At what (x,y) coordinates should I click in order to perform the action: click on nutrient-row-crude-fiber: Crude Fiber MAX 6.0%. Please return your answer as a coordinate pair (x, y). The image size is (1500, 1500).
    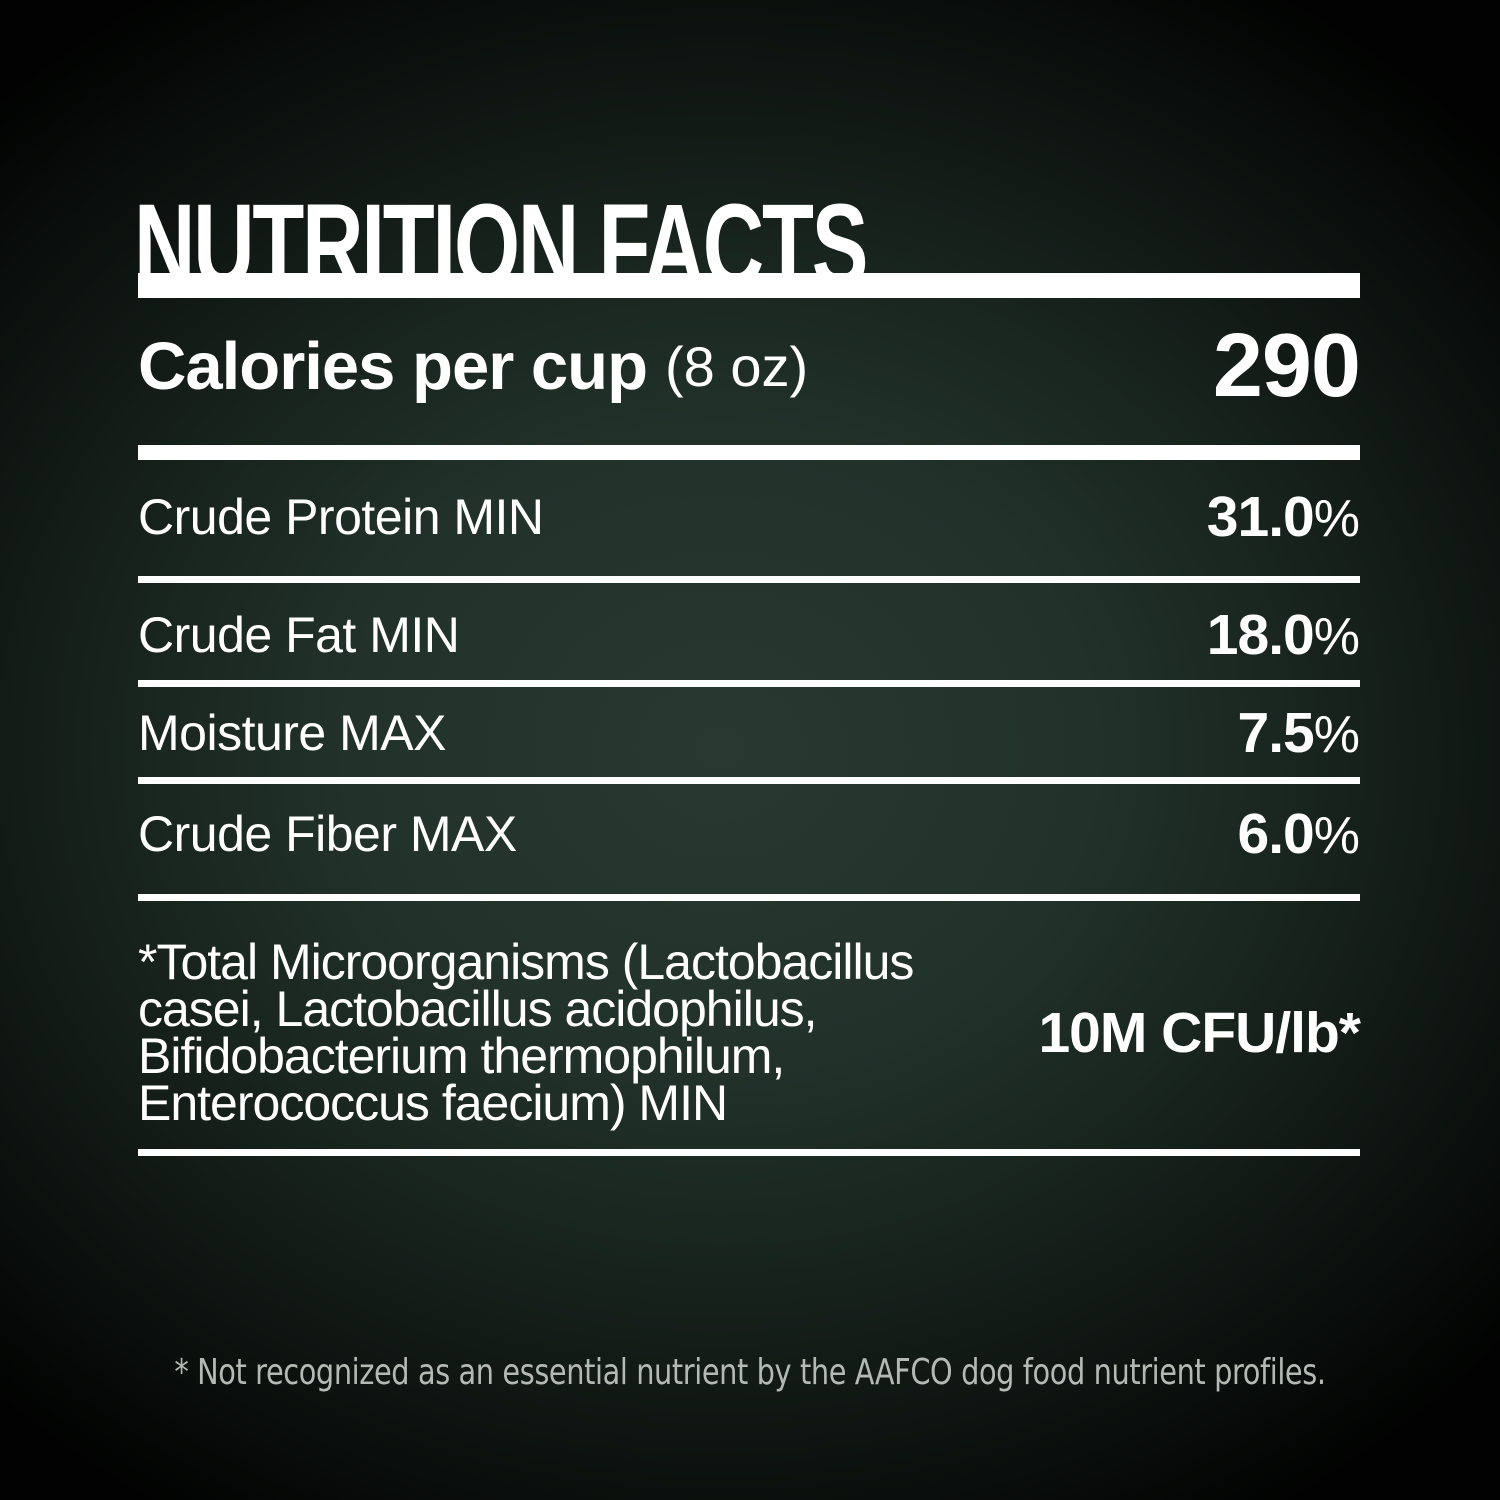
    Looking at the image, I should click on (749, 834).